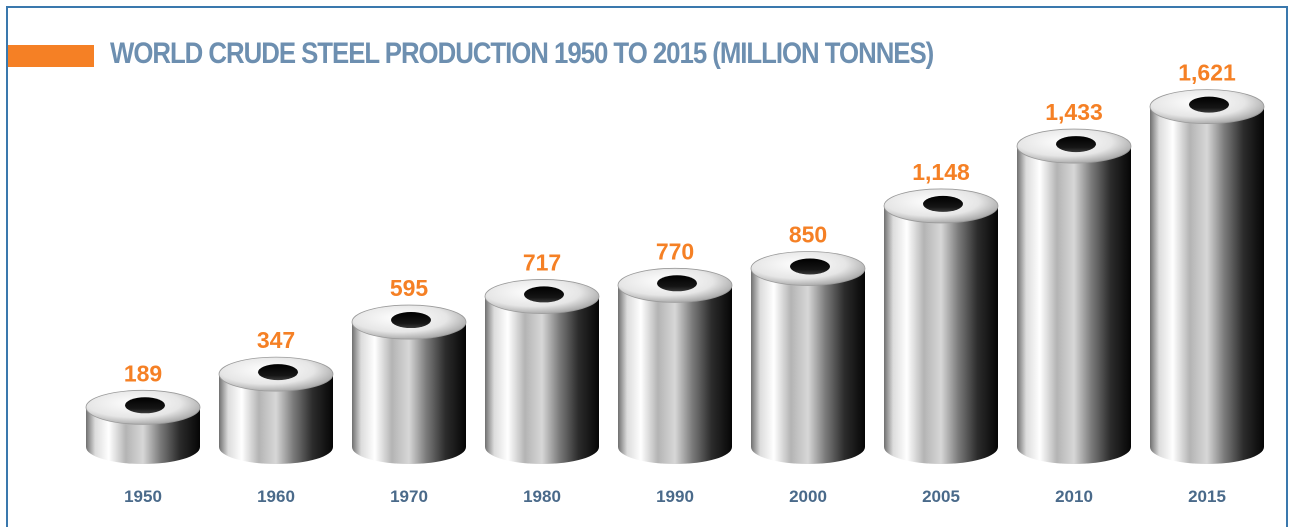 The height and width of the screenshot is (527, 1297). Describe the element at coordinates (808, 496) in the screenshot. I see `year-label: 2000` at that location.